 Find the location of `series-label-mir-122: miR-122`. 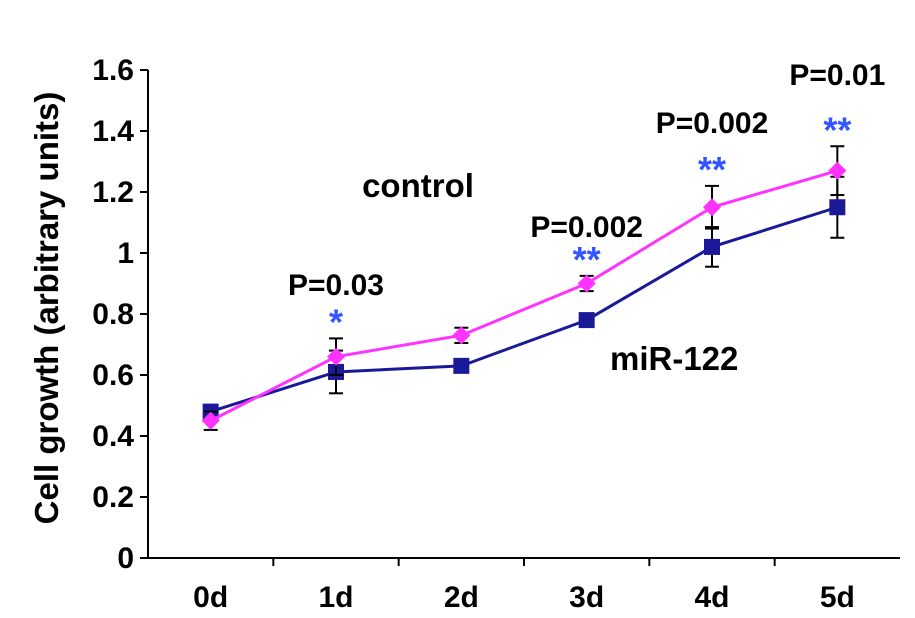

series-label-mir-122: miR-122 is located at coordinates (674, 358).